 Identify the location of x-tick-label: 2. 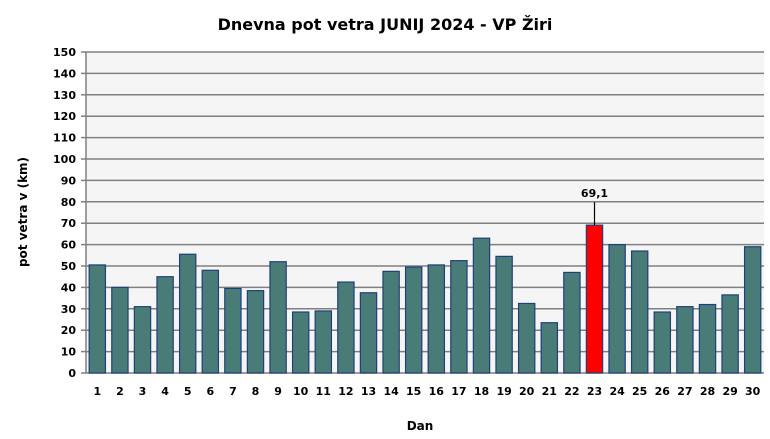
(120, 391).